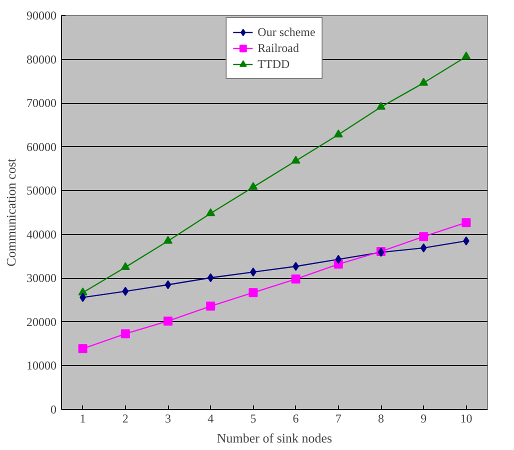  I want to click on y-tick-label: 60000, so click(41, 147).